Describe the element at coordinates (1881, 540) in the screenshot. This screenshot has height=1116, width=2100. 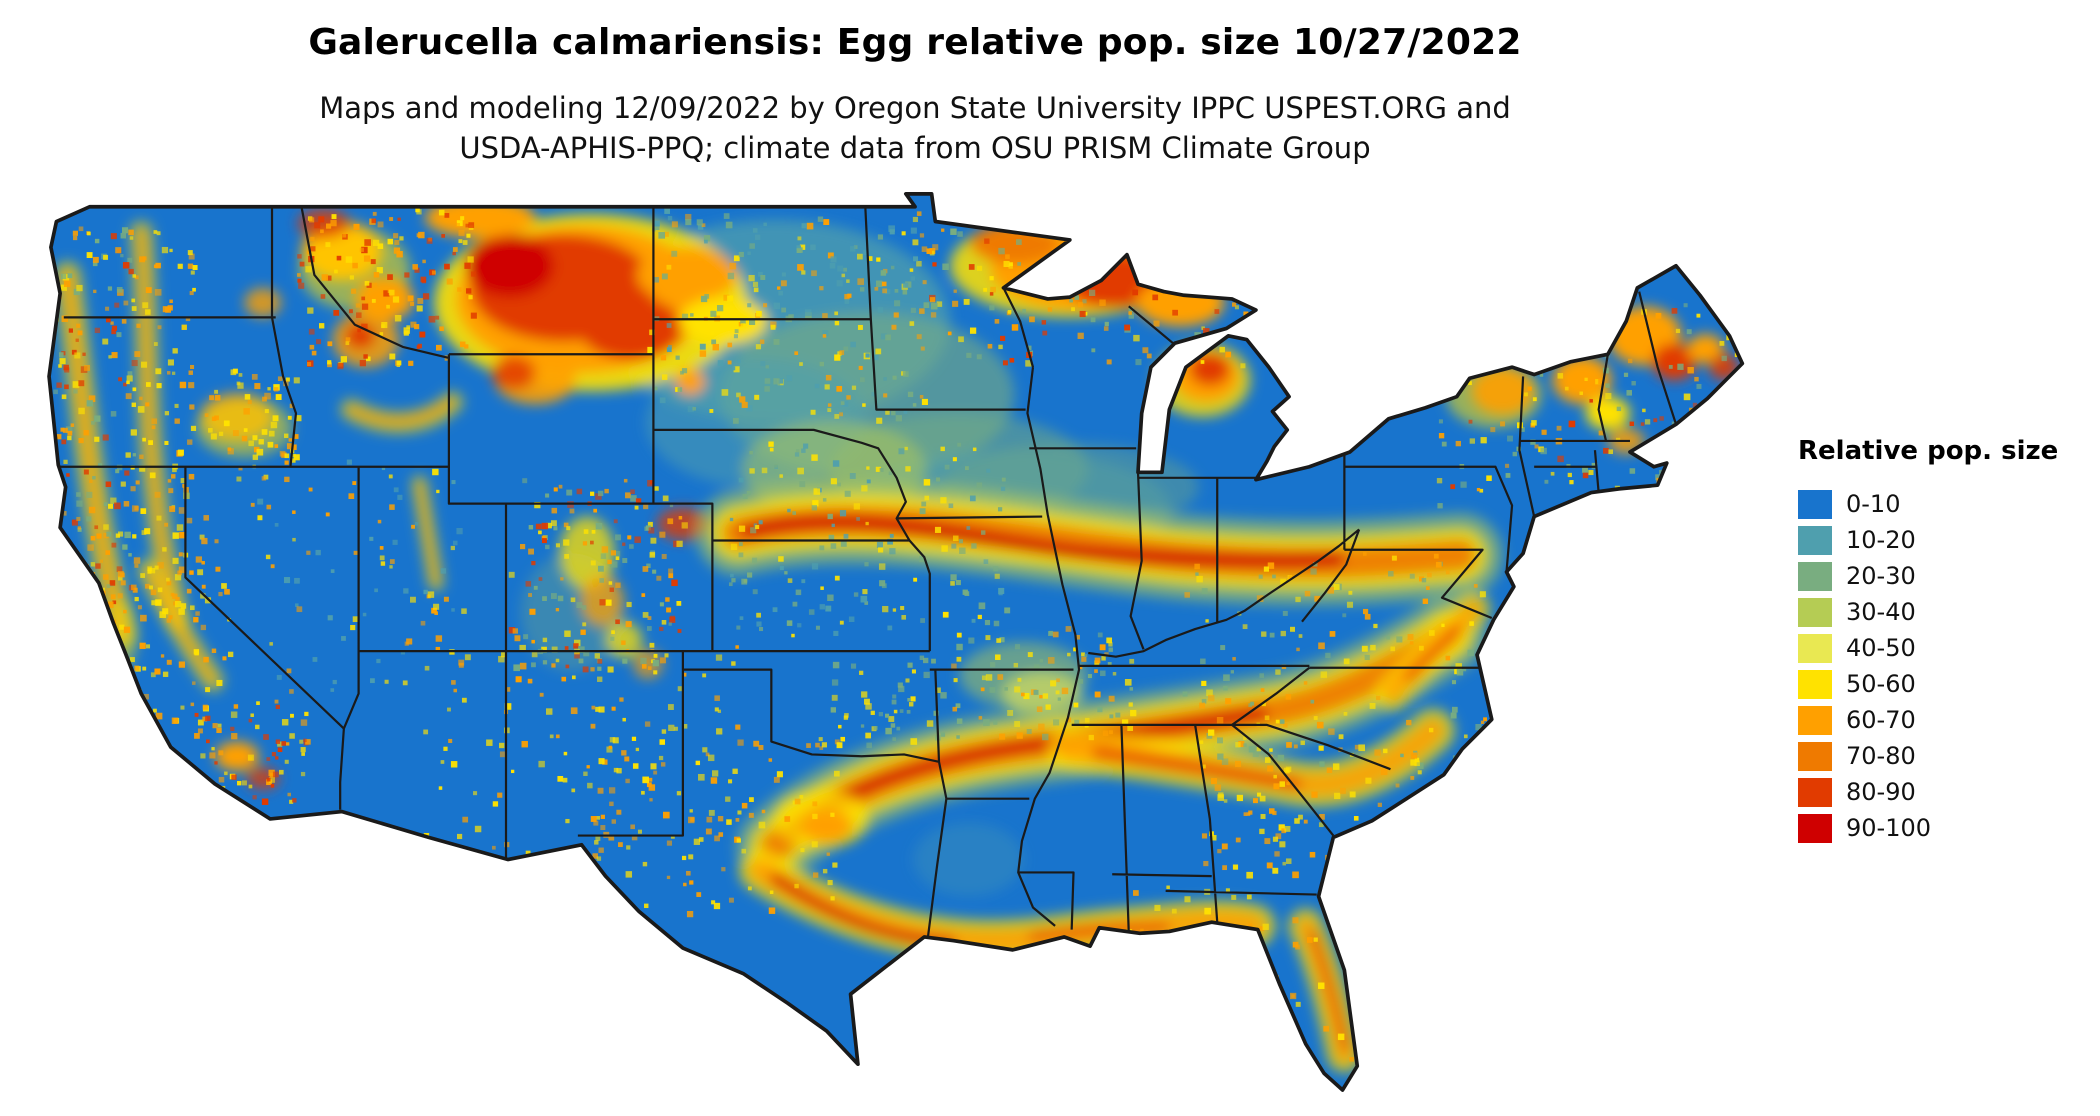
I see `legend-item-label: 10-20` at that location.